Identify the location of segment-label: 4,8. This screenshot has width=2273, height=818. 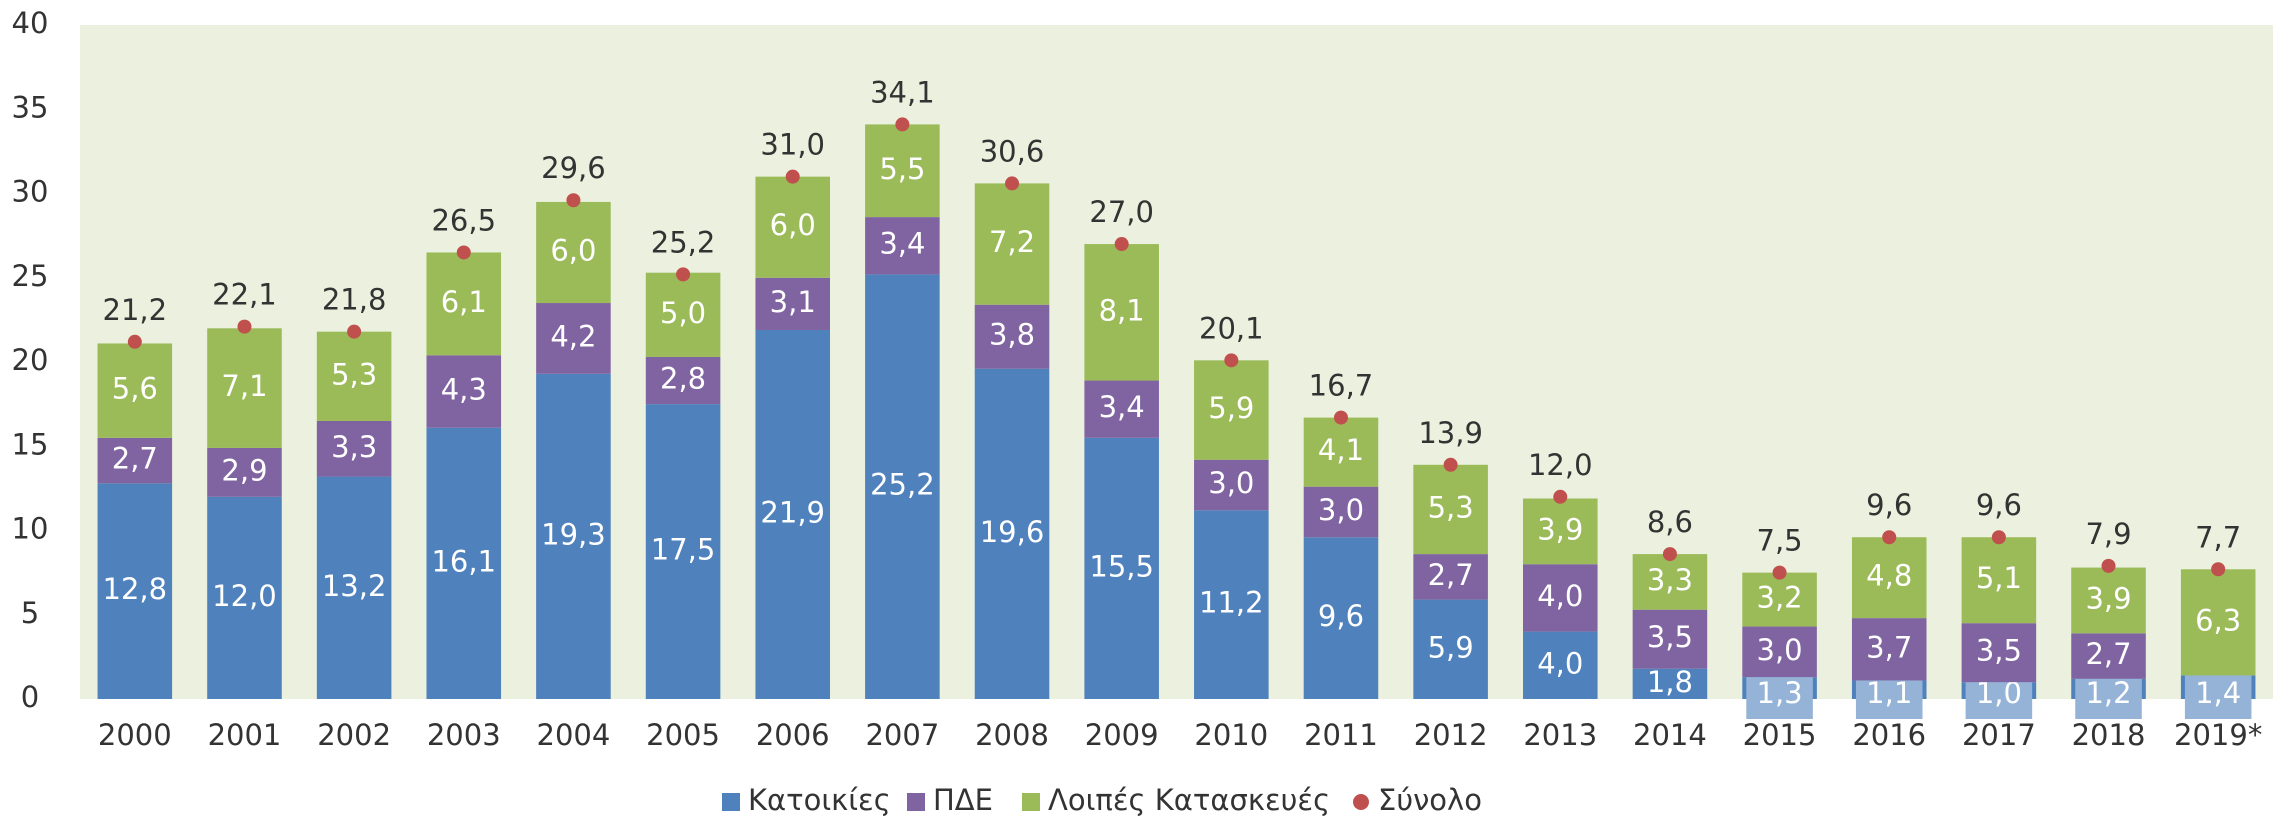
(1889, 576).